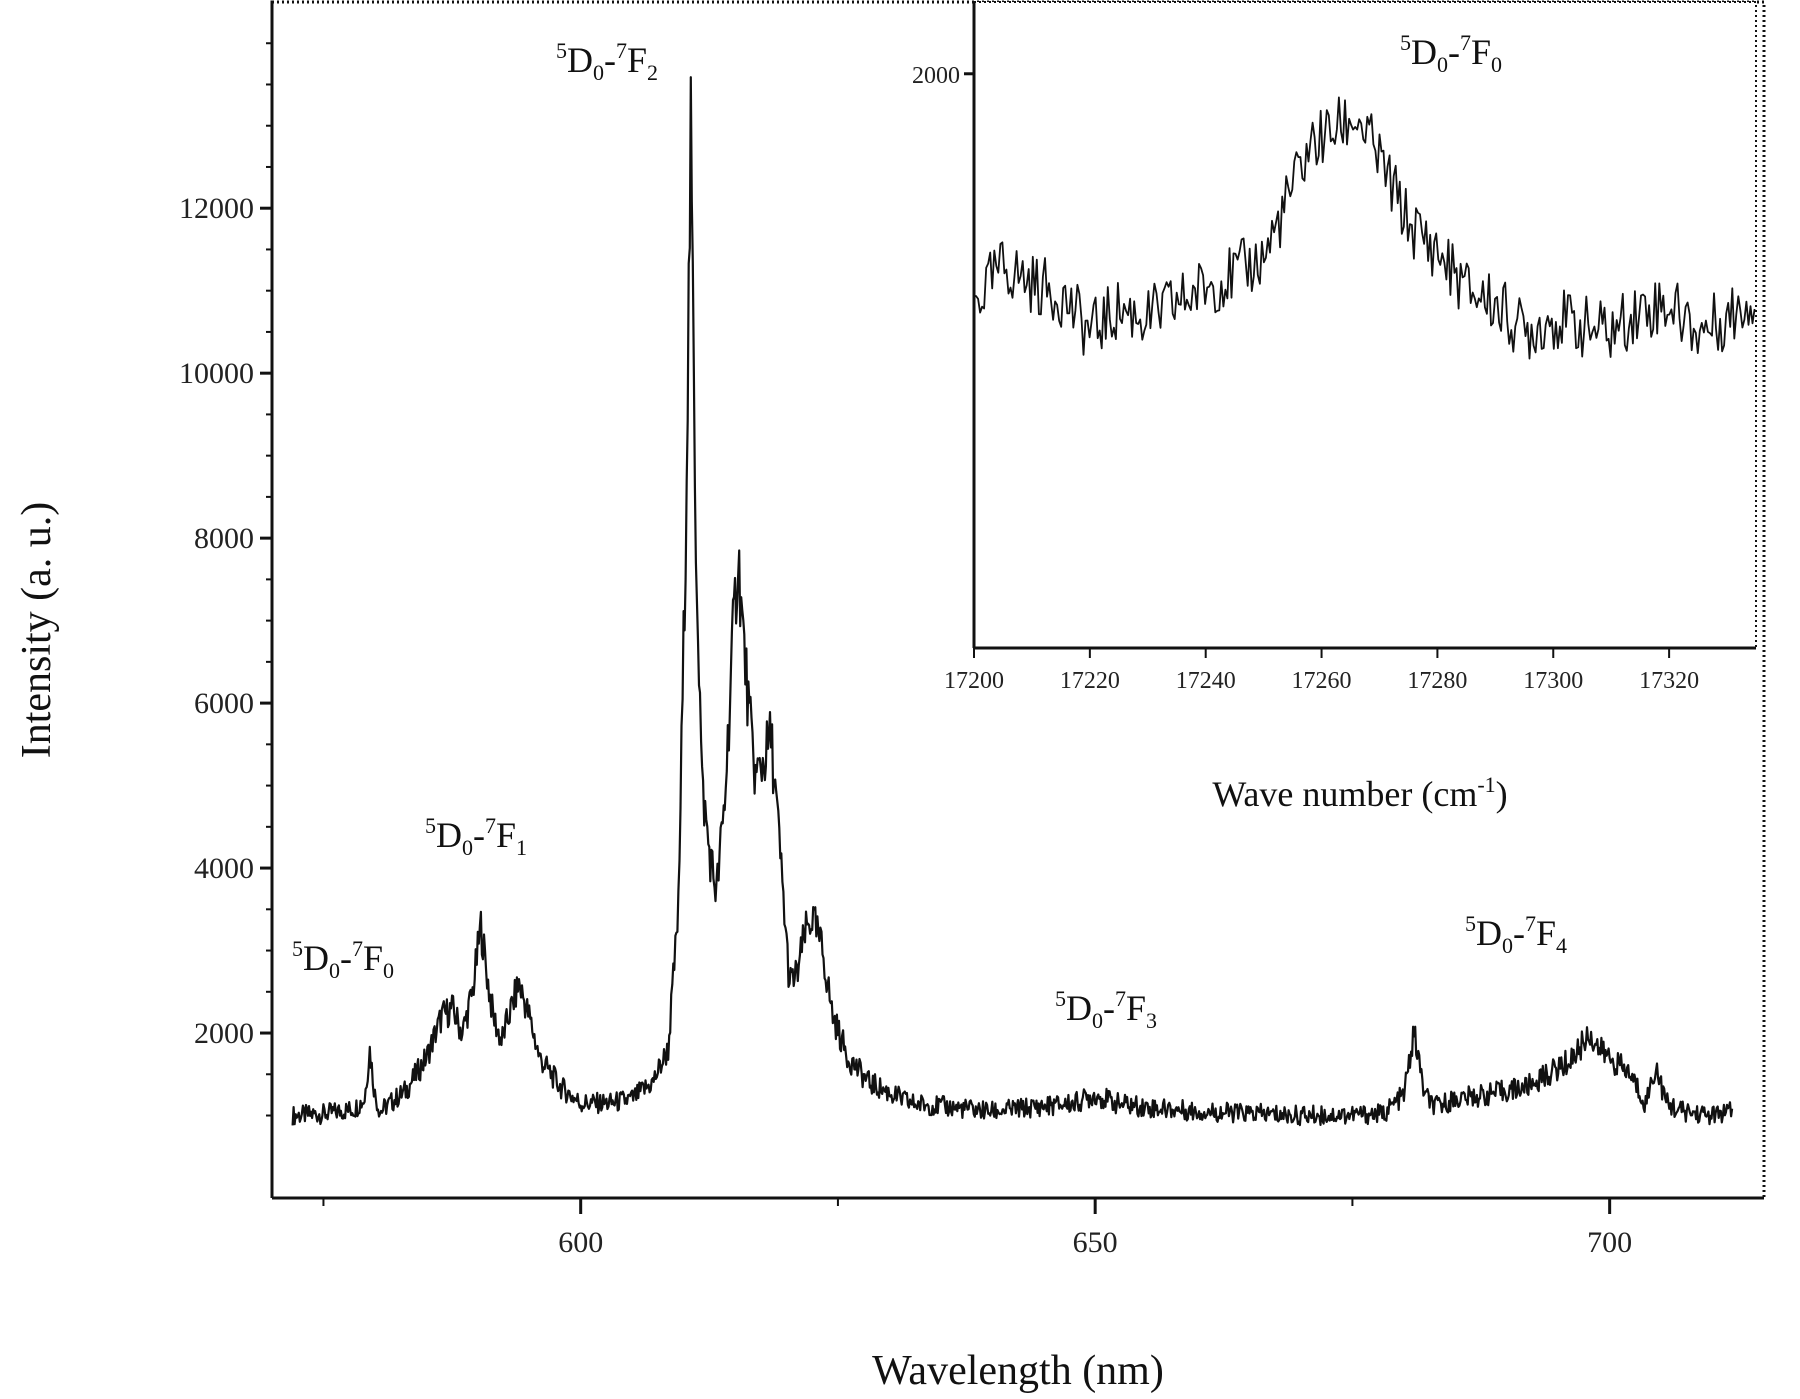  What do you see at coordinates (1344, 794) in the screenshot?
I see `inset-x-axis-title-text: Wave number (cm` at bounding box center [1344, 794].